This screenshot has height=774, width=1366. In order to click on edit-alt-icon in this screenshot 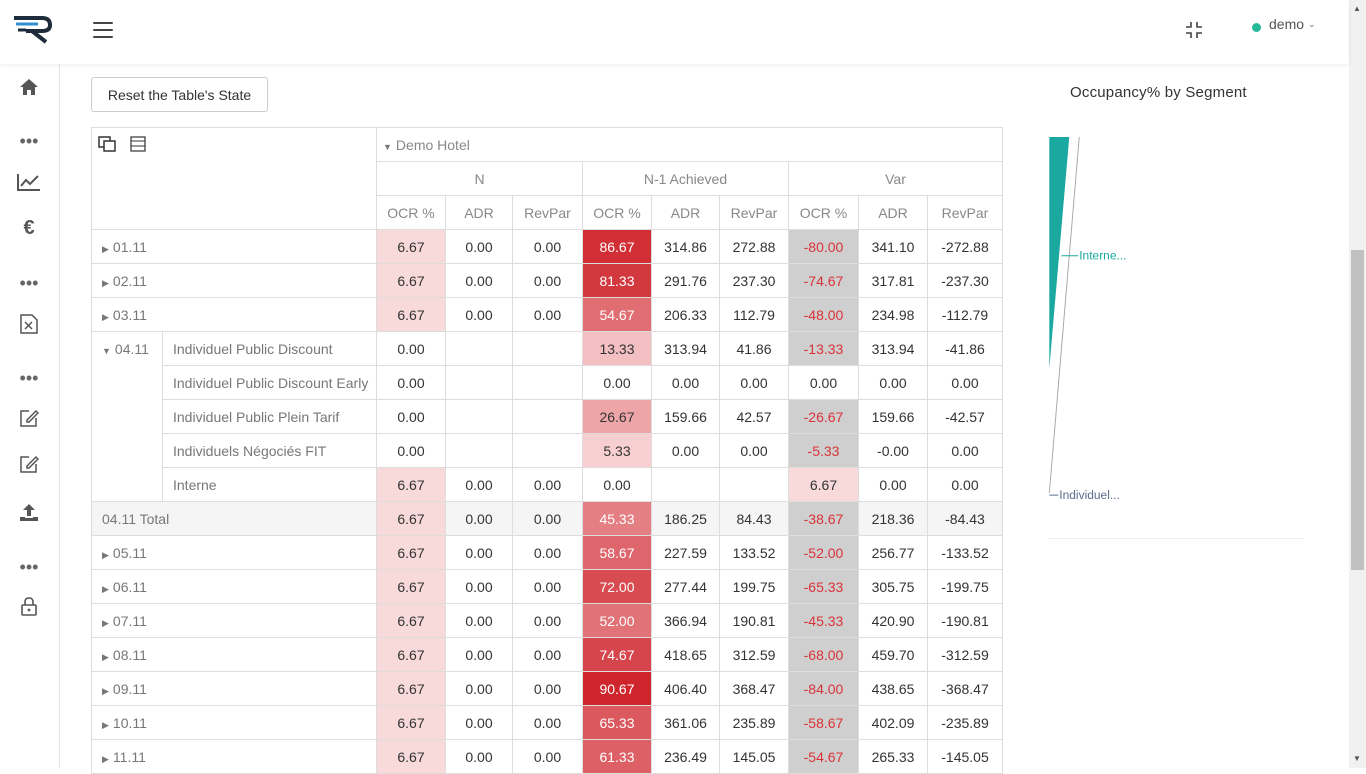, I will do `click(29, 464)`.